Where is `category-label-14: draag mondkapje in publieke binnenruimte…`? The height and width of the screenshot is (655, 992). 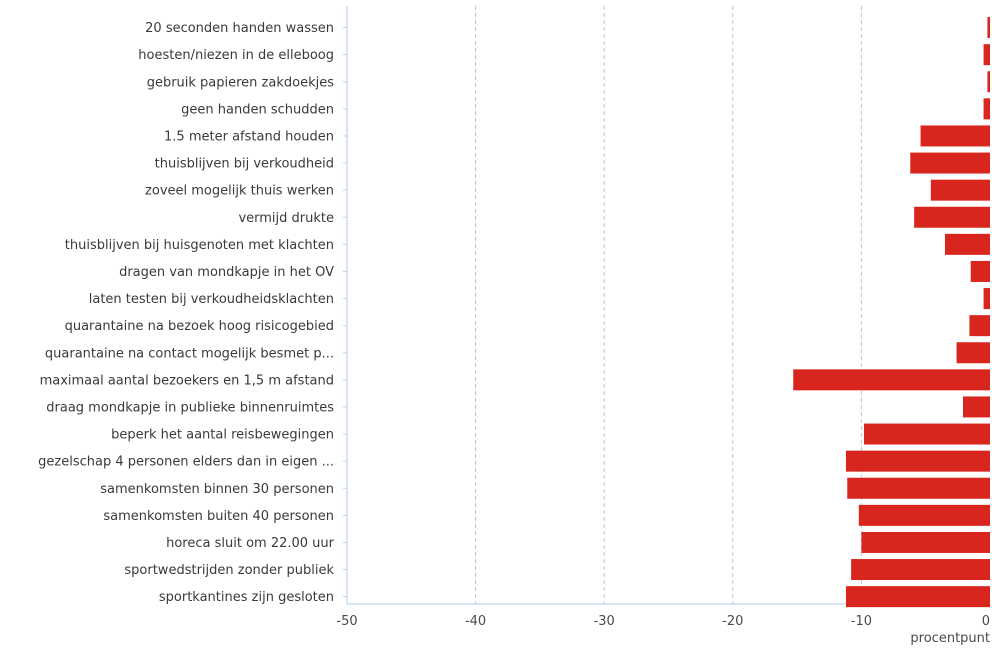 category-label-14: draag mondkapje in publieke binnenruimte… is located at coordinates (190, 407).